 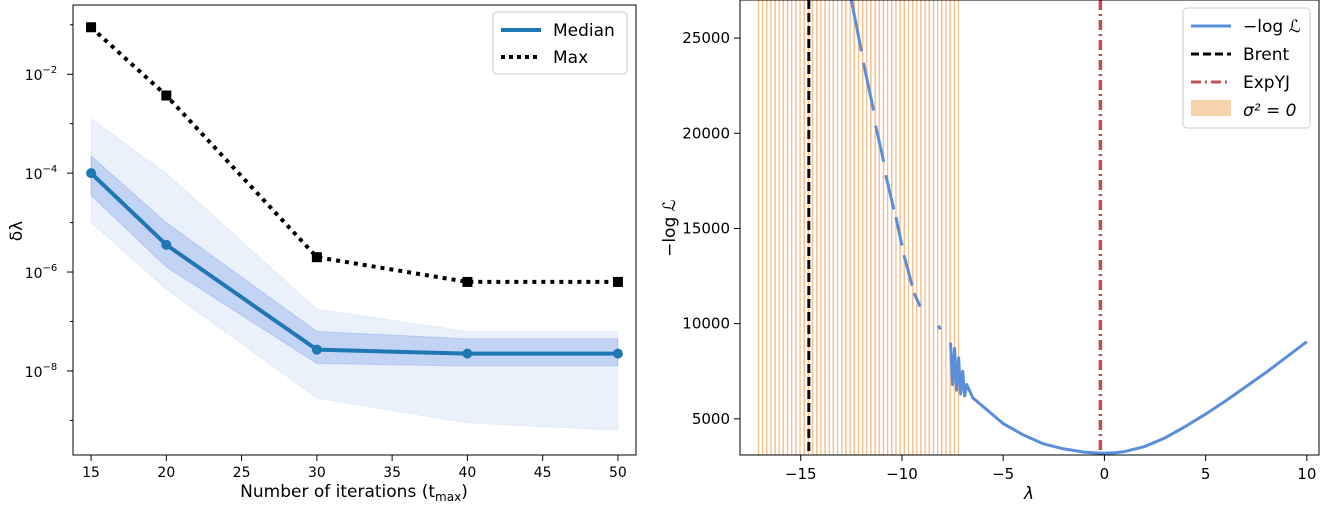 I want to click on left-x-axis: 15 20 25 30 35 40 45 50, so click(x=354, y=468).